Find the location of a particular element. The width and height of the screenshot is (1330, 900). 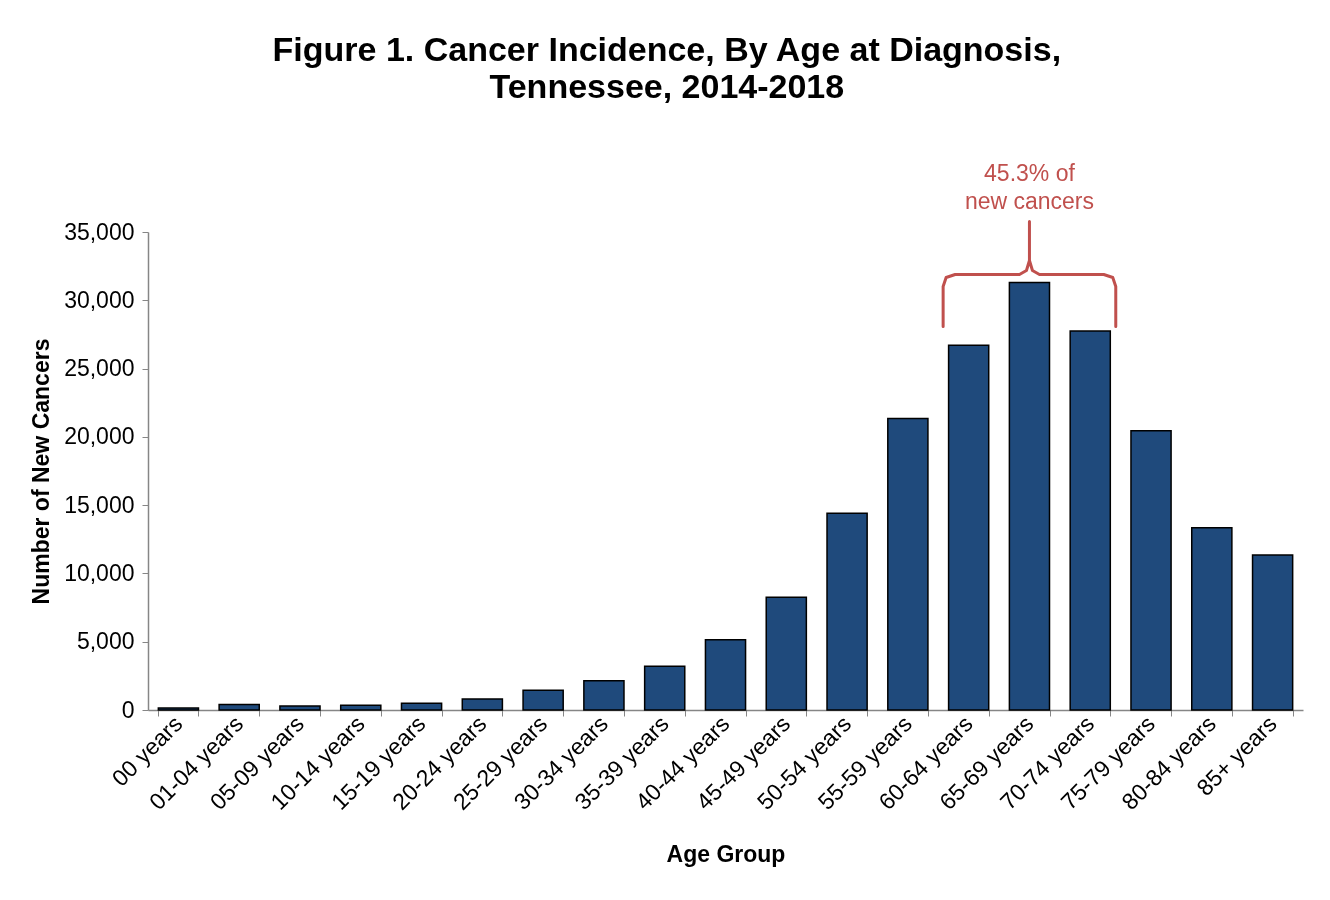

chart-title: Figure 1. Cancer Incidence, By Age at Diagnosis, Tennessee, 2014-2018 is located at coordinates (667, 67).